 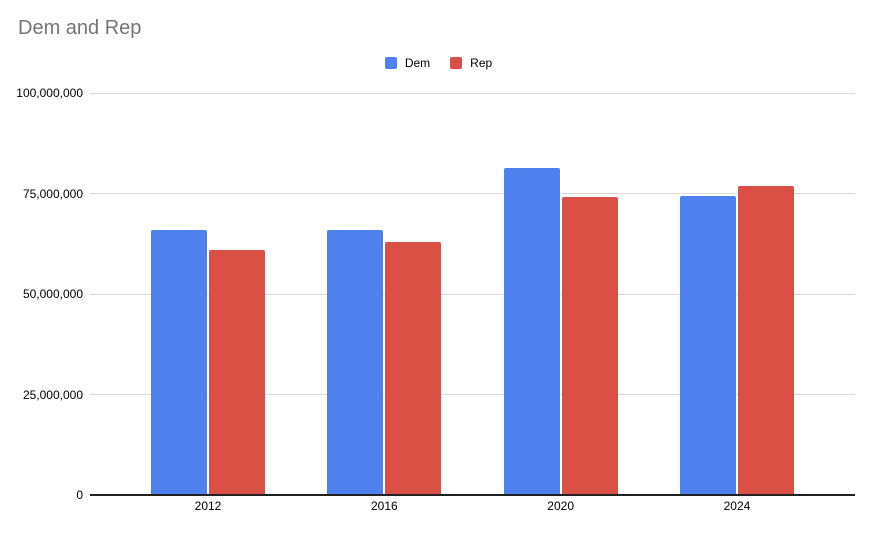 I want to click on legend-swatch-rep, so click(x=456, y=63).